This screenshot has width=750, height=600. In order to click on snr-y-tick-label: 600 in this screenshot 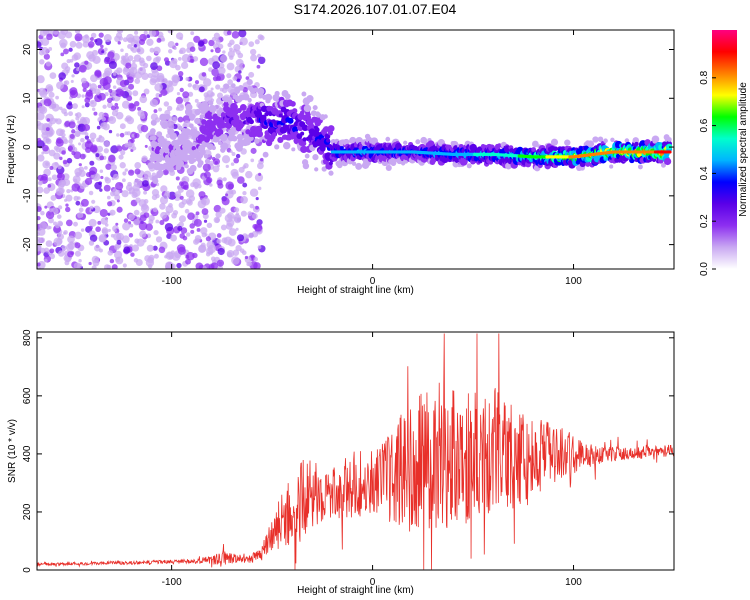, I will do `click(27, 395)`.